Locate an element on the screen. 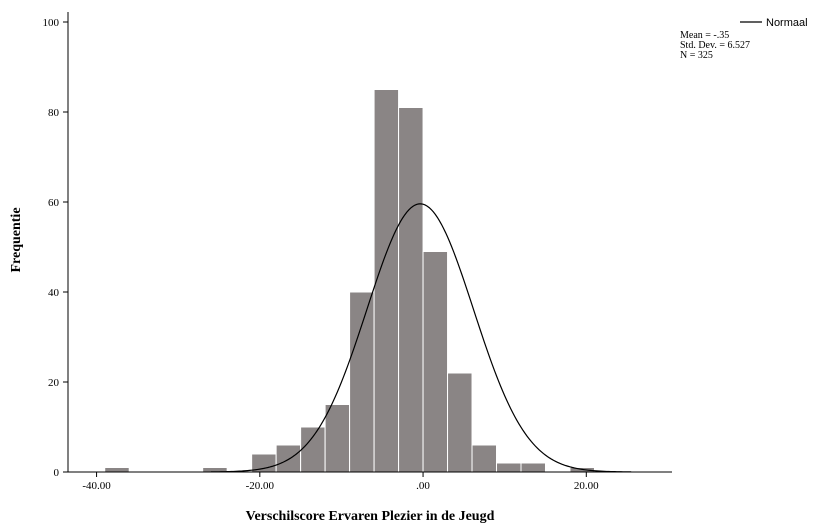  x-tick-label-3: 20.00 is located at coordinates (586, 486).